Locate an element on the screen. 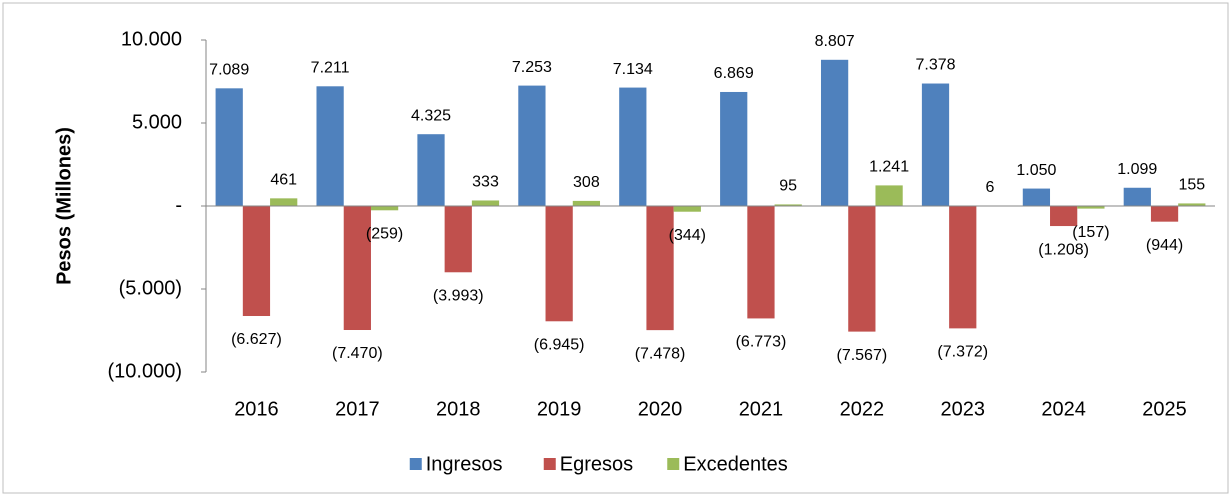 The image size is (1232, 502). value-label: (6.945) is located at coordinates (559, 345).